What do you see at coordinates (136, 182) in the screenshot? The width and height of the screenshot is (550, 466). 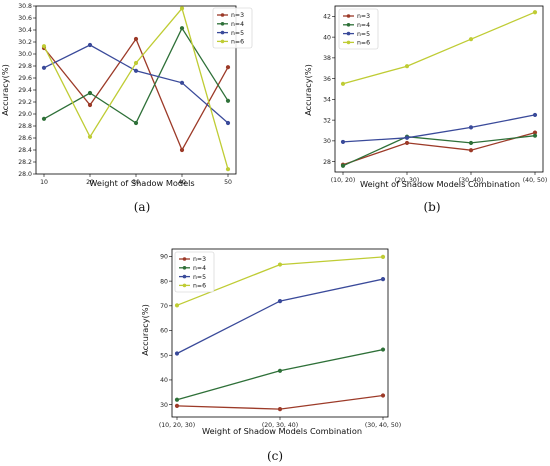 I see `x-tick-label: 30` at bounding box center [136, 182].